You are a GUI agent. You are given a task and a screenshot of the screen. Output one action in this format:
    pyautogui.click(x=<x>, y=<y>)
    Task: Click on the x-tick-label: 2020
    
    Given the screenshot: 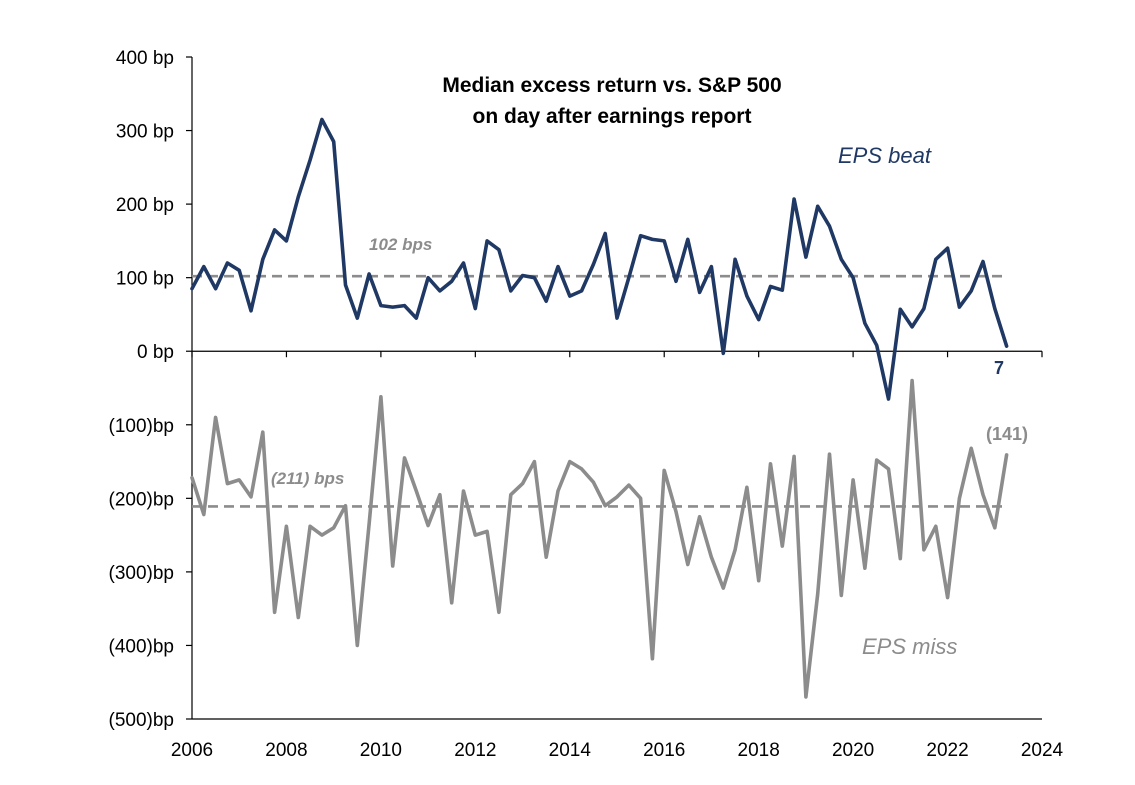 What is the action you would take?
    pyautogui.click(x=853, y=750)
    